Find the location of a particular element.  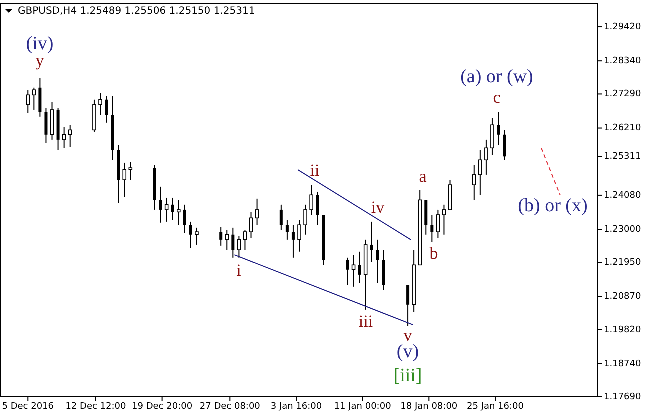

x-tick-label: 5 Dec 2016 is located at coordinates (28, 407).